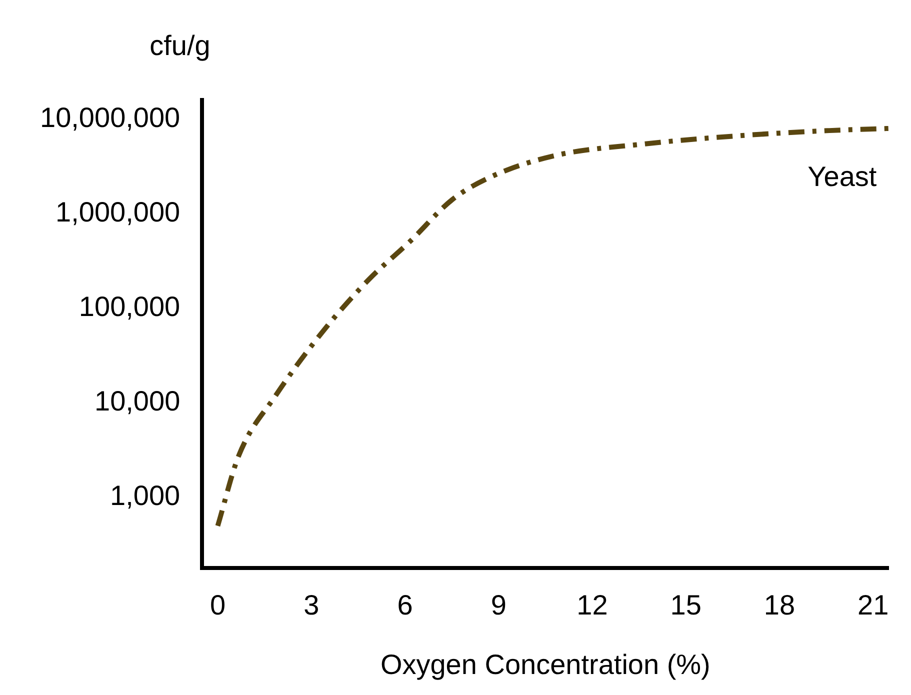  What do you see at coordinates (129, 306) in the screenshot?
I see `y-tick-label: 100,000` at bounding box center [129, 306].